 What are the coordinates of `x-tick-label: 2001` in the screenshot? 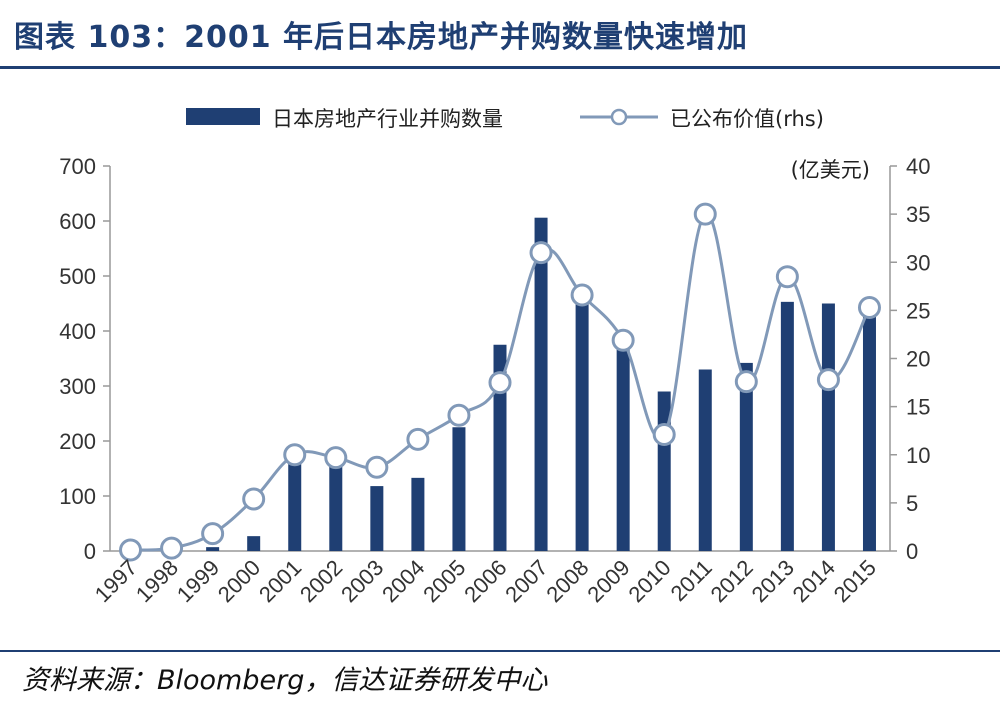 It's located at (280, 581).